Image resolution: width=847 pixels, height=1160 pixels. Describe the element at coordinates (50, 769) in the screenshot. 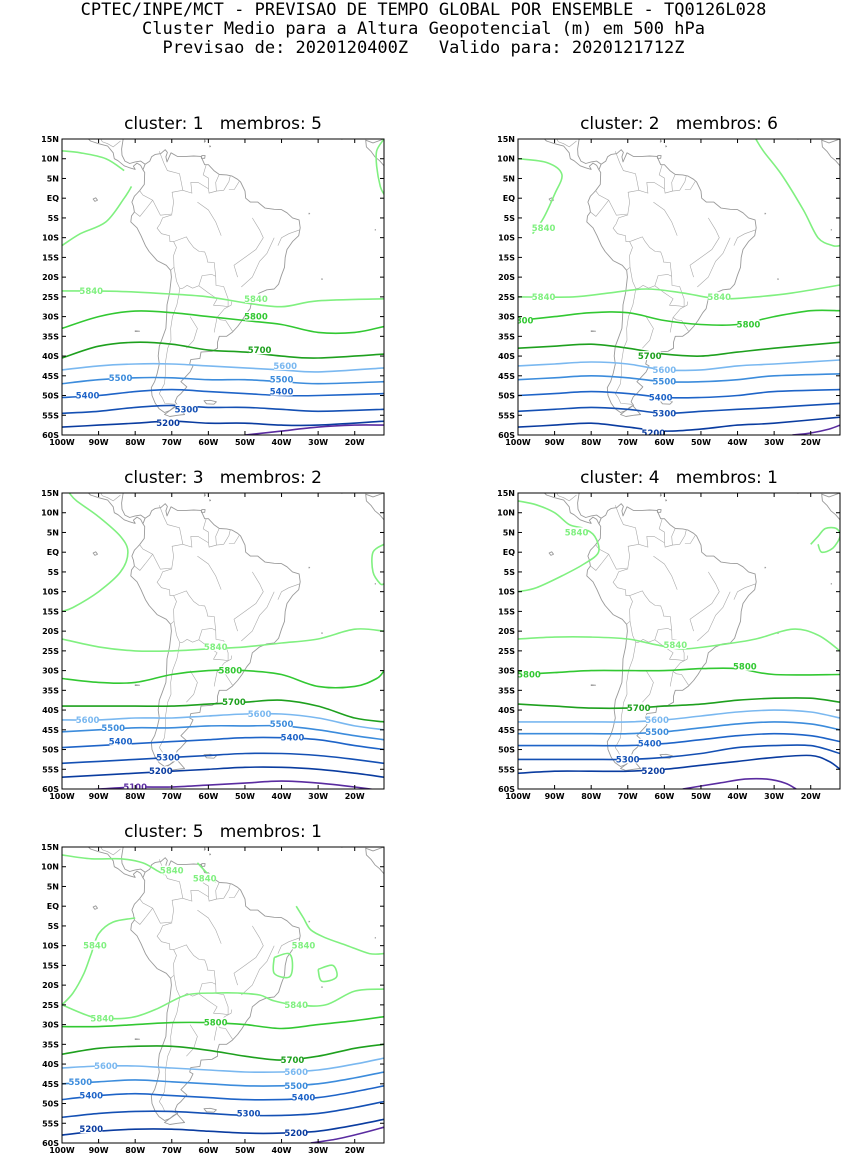

I see `lat-tick-label: 55S` at that location.